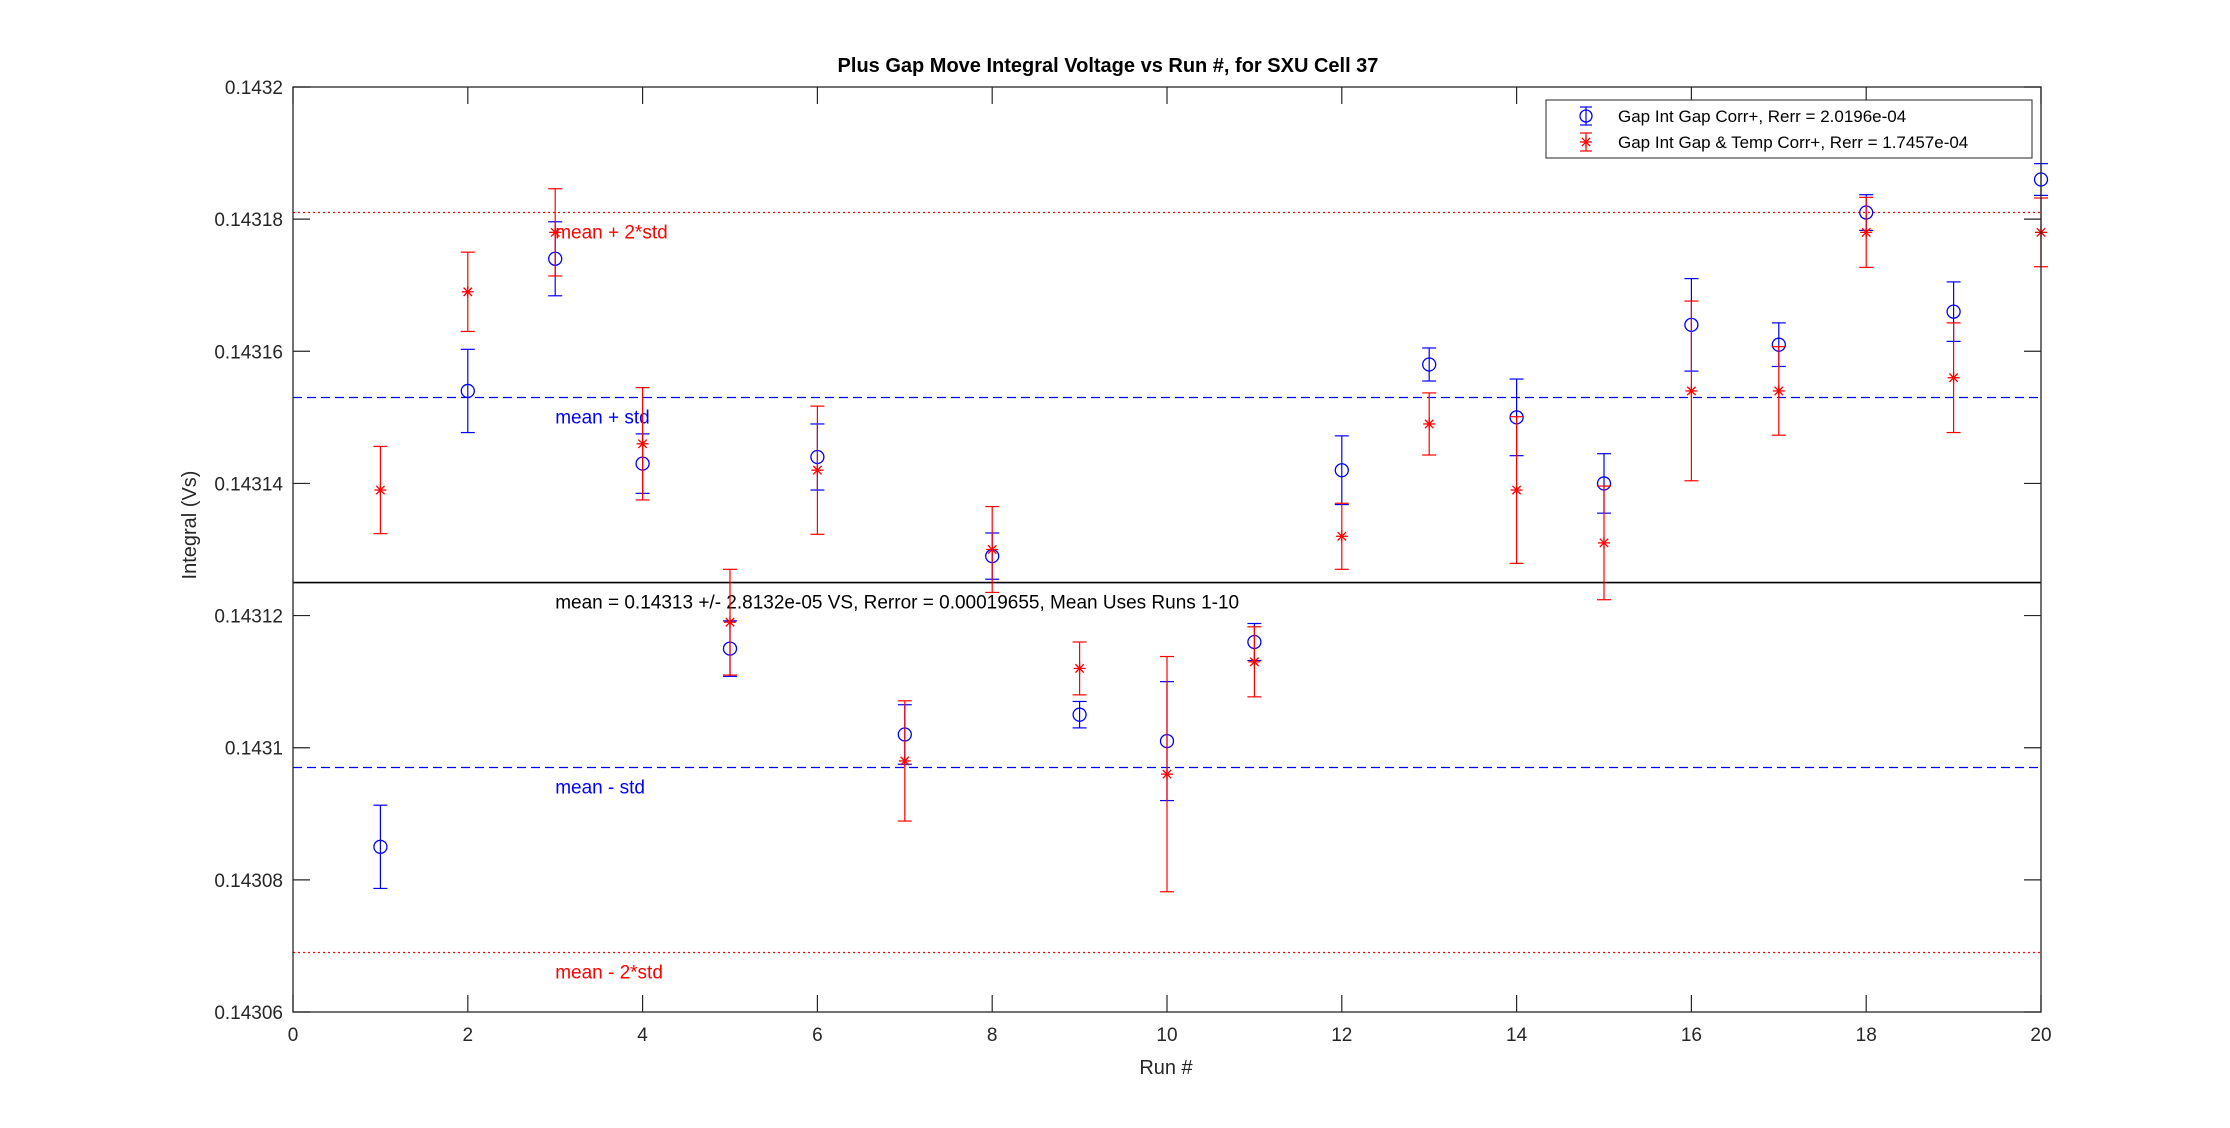 This screenshot has width=2230, height=1128. Describe the element at coordinates (1691, 1035) in the screenshot. I see `x-tick-label: 16` at that location.